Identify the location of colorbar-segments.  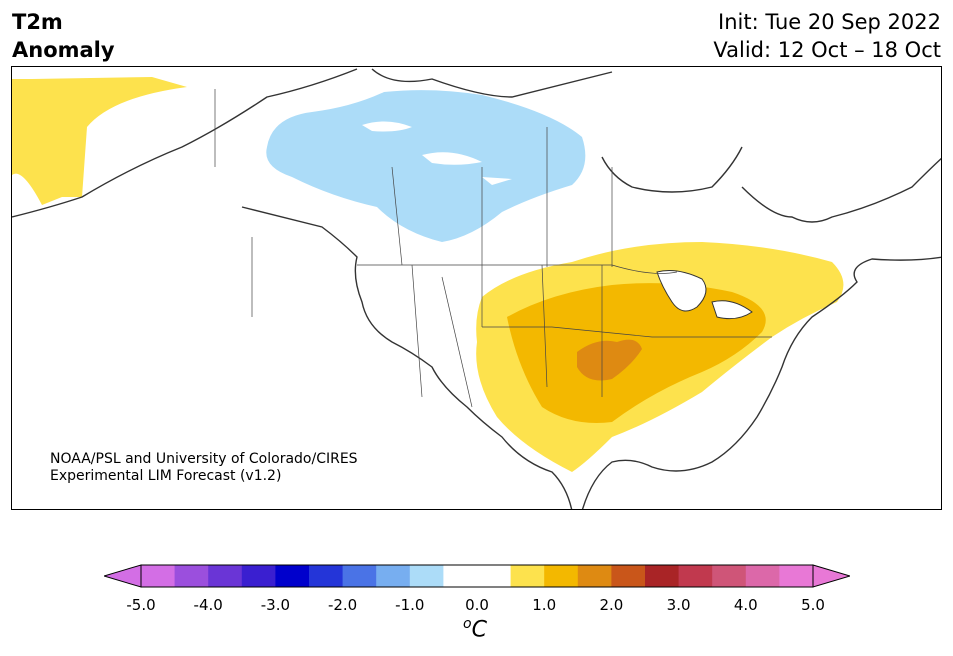
(477, 576).